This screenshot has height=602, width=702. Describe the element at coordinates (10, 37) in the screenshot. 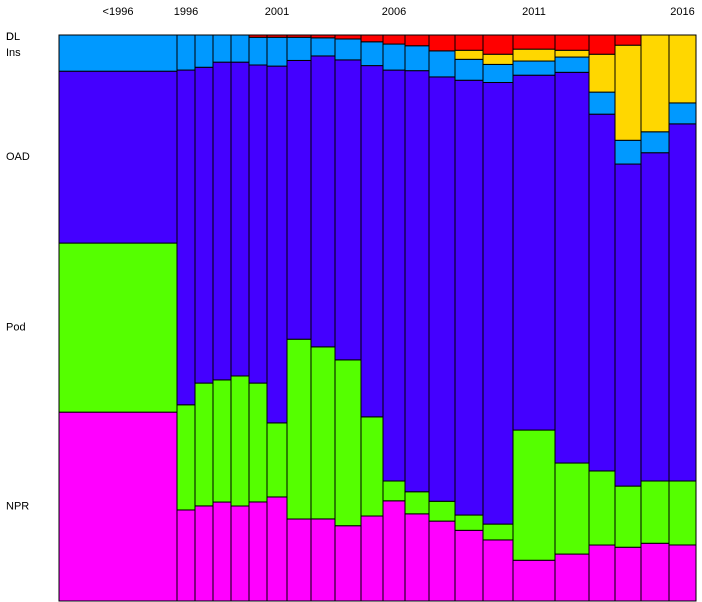

I see `legend-label: D` at that location.